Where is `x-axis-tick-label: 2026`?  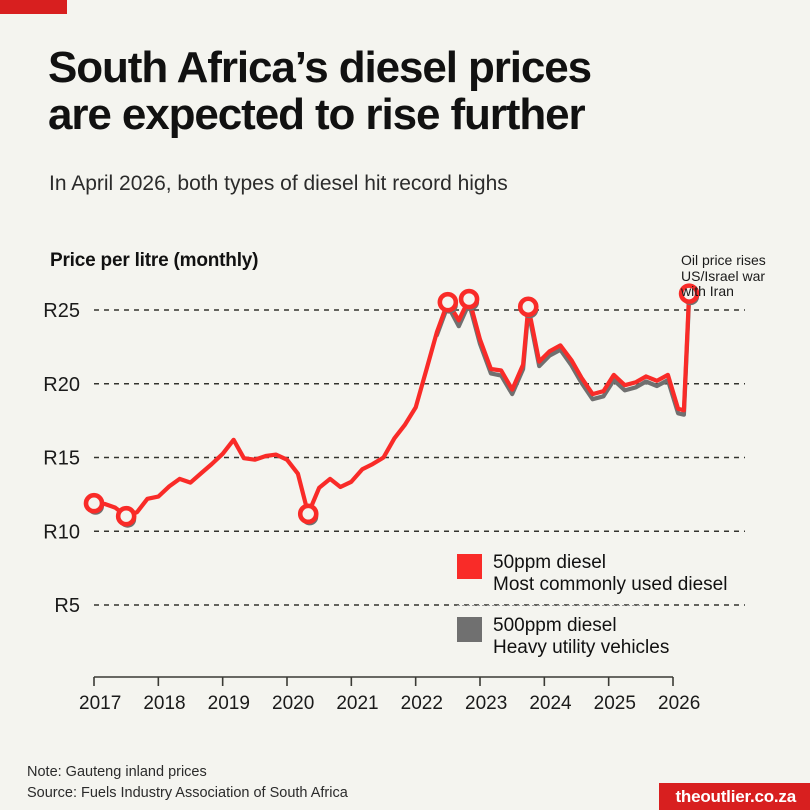 x-axis-tick-label: 2026 is located at coordinates (679, 703).